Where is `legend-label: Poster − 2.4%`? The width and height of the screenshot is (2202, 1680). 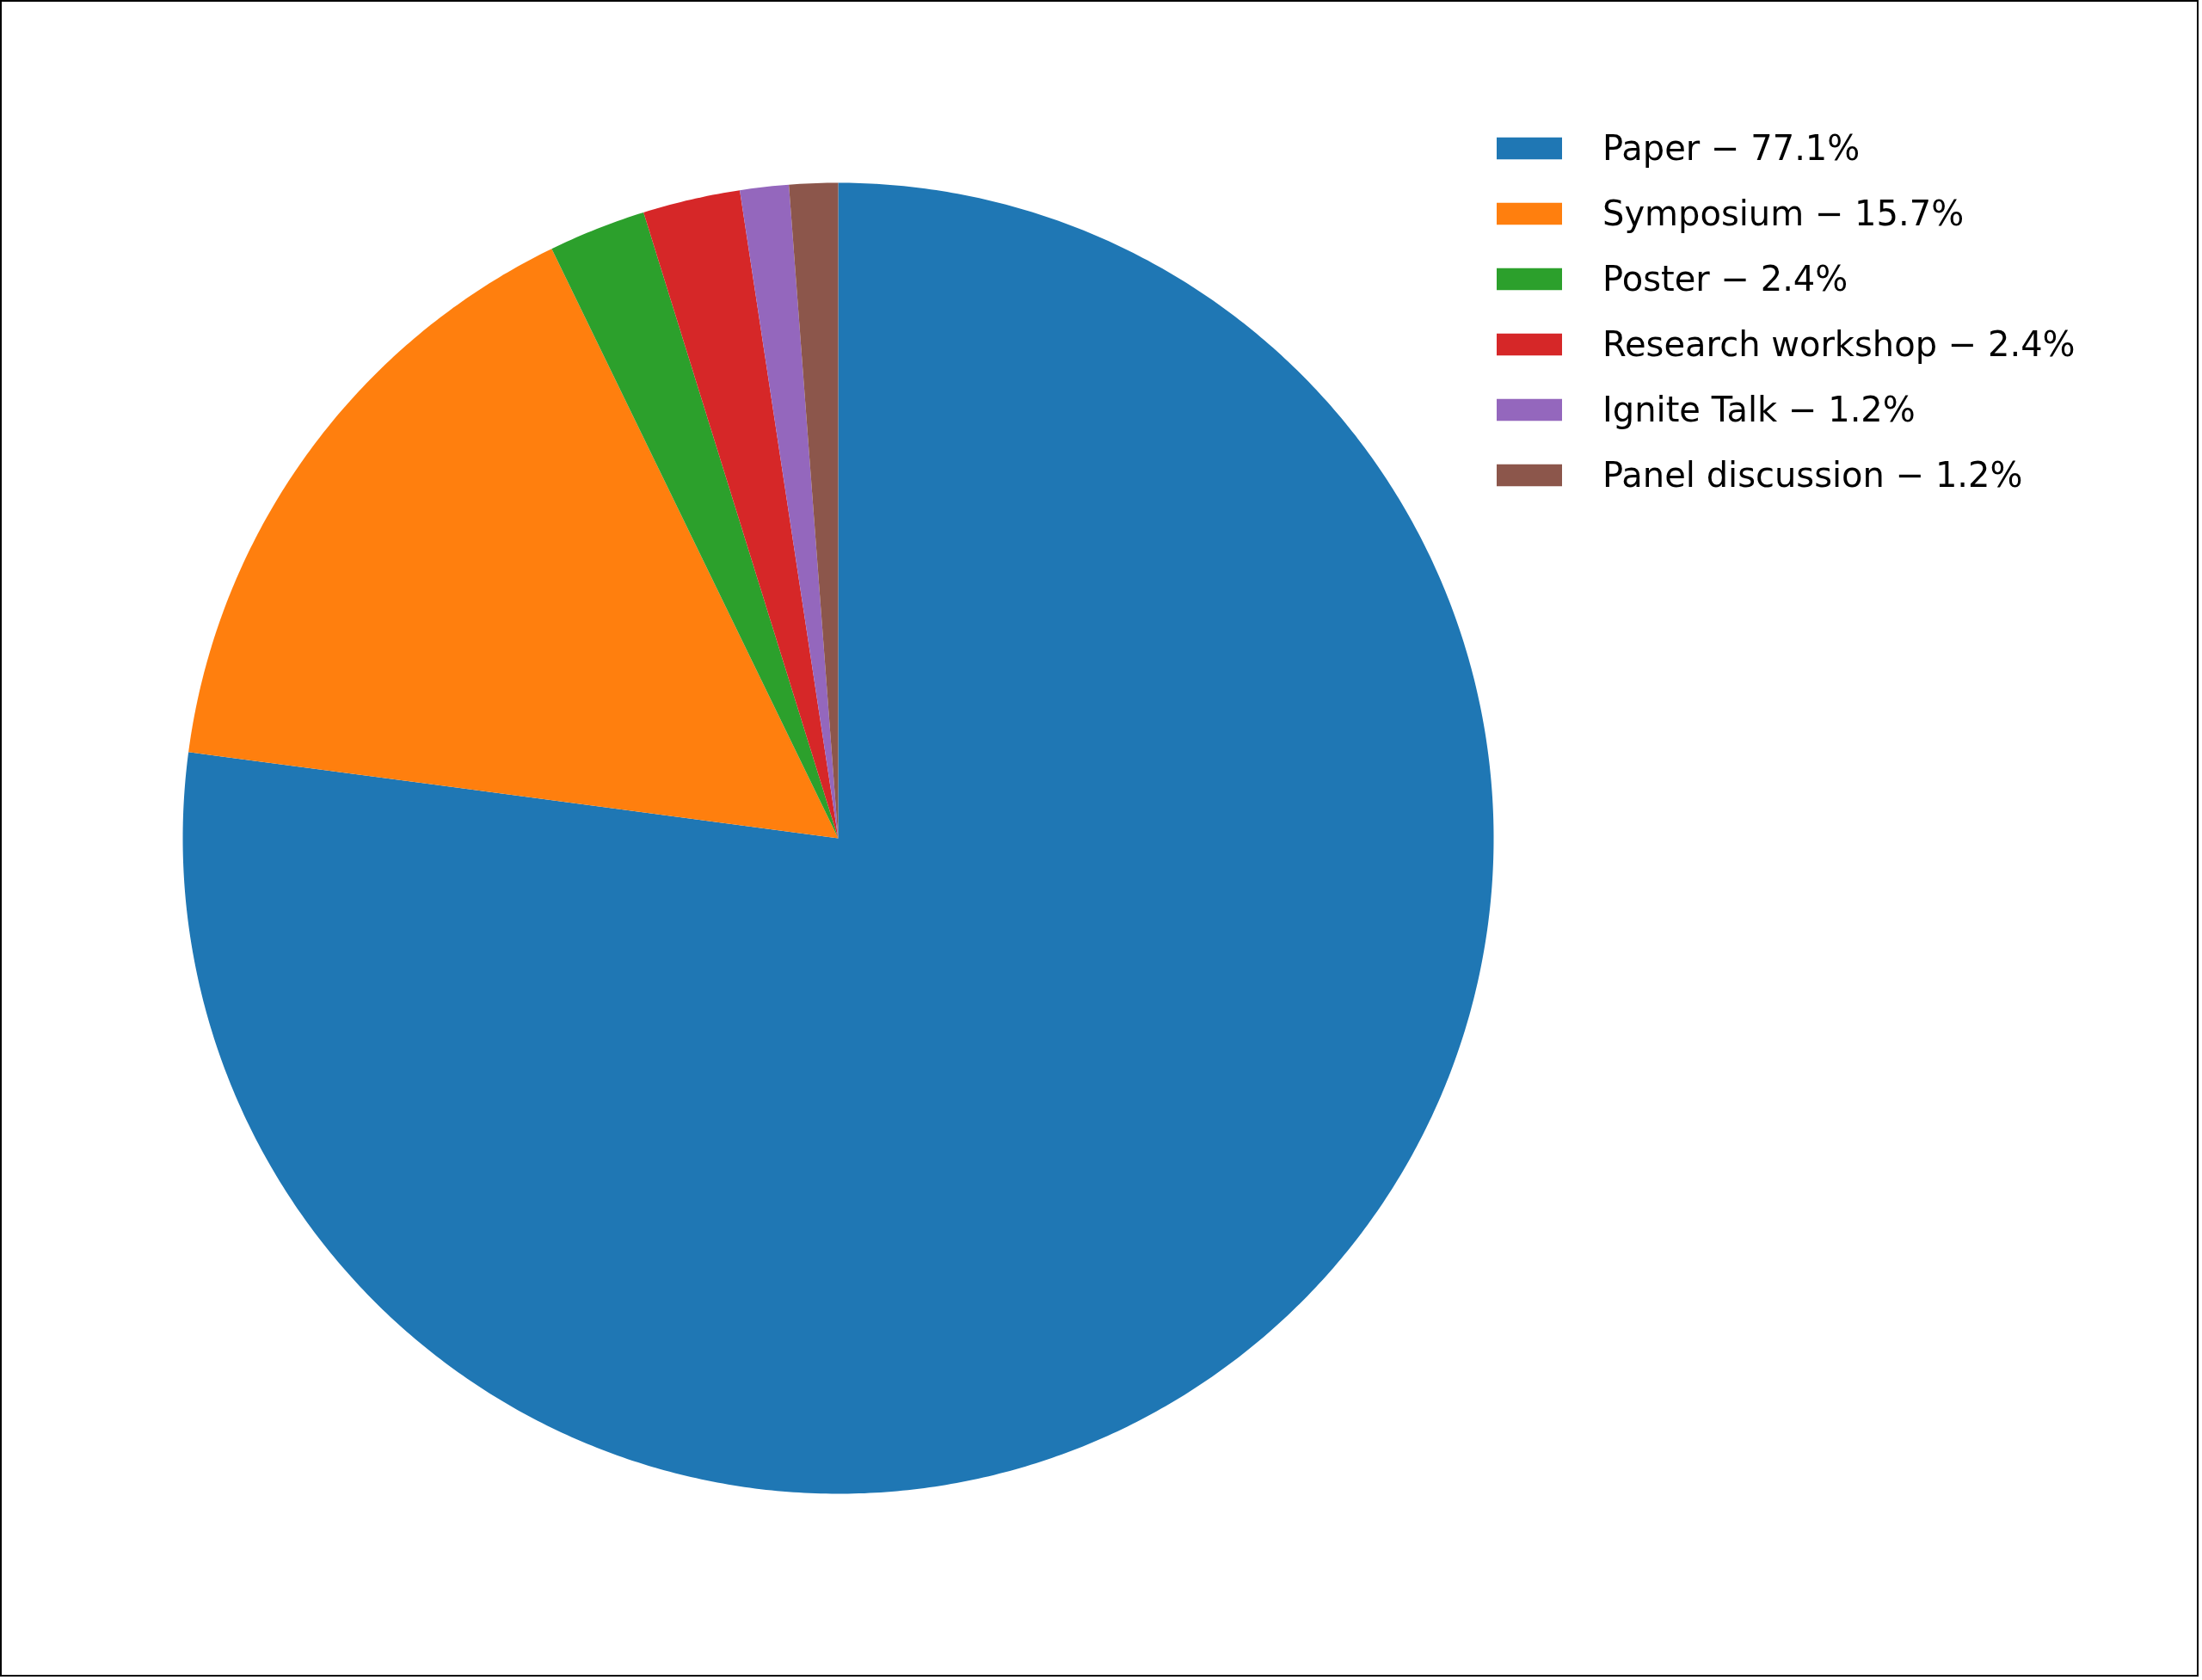
legend-label: Poster − 2.4% is located at coordinates (1725, 278).